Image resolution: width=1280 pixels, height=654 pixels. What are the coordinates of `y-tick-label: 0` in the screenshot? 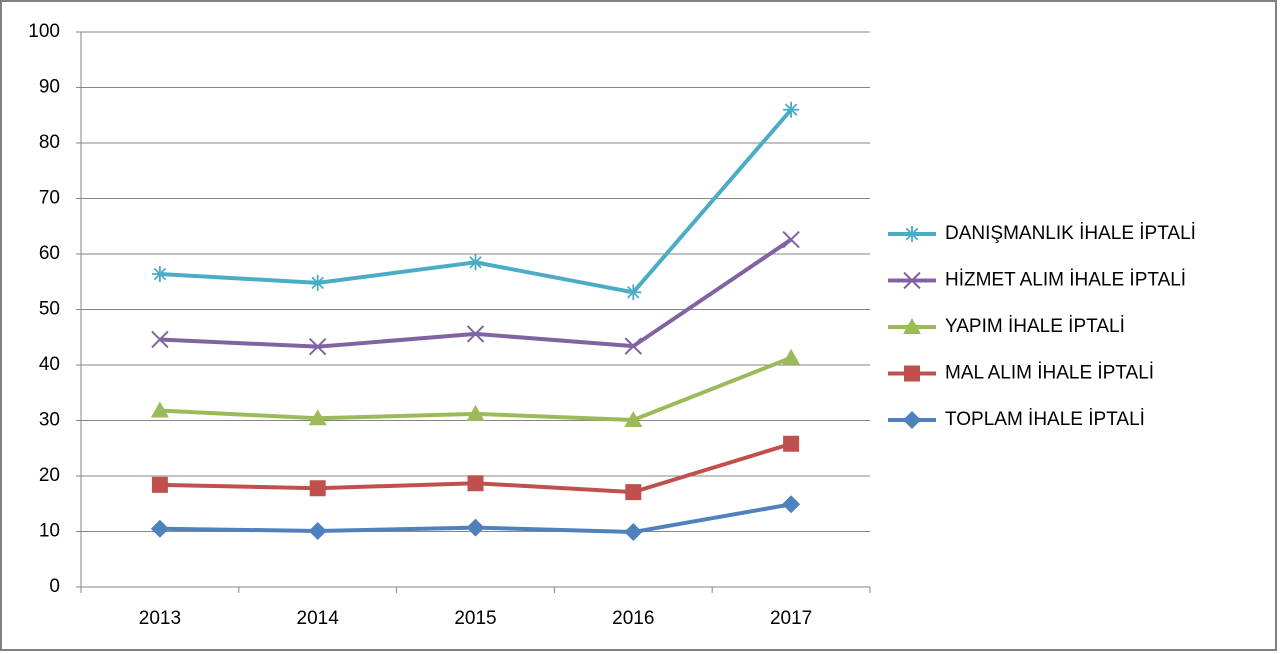 It's located at (54, 586).